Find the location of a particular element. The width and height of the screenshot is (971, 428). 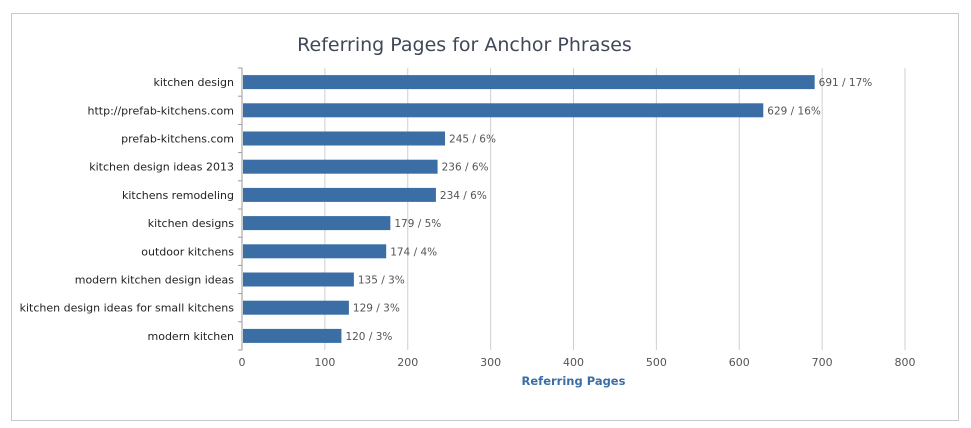

category-label: modern kitchen design ideas is located at coordinates (155, 280).